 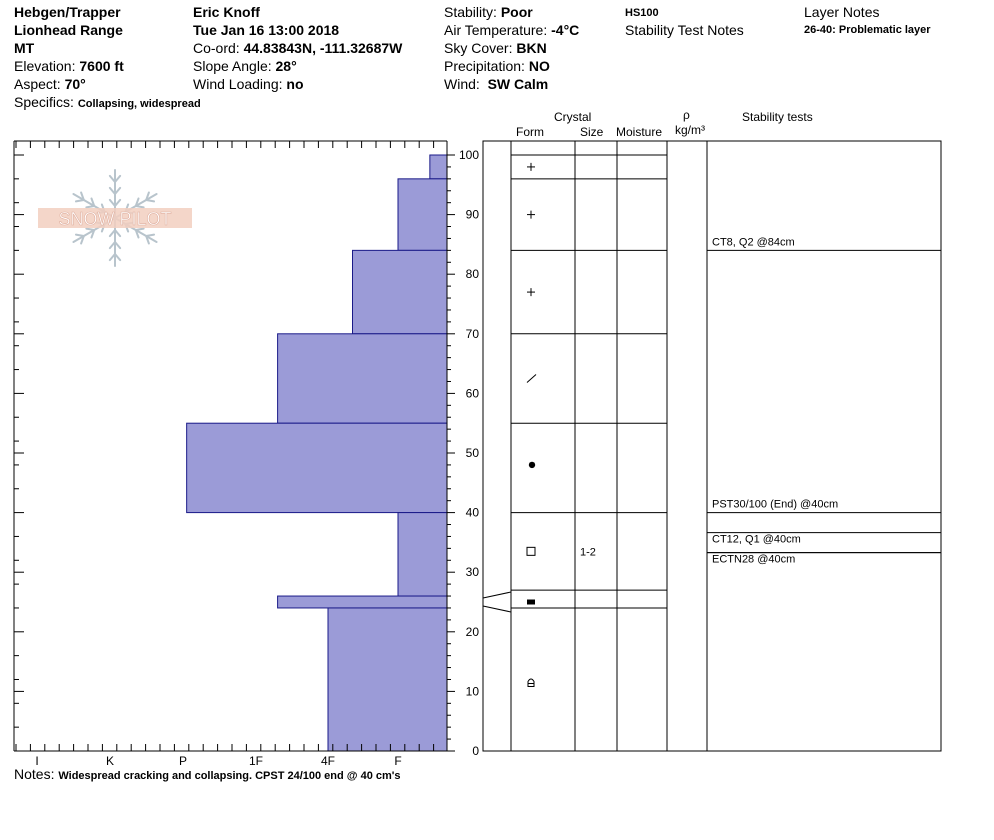 I want to click on hardness-tick-label: K, so click(x=110, y=761).